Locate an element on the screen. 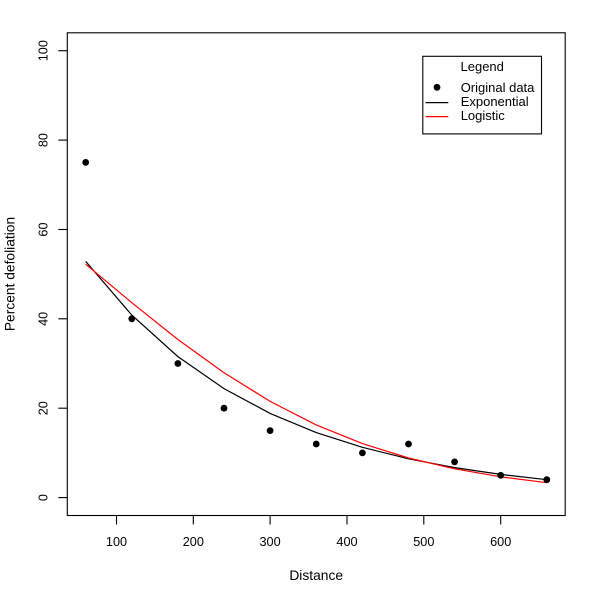  svg-text: 20 is located at coordinates (43, 408).